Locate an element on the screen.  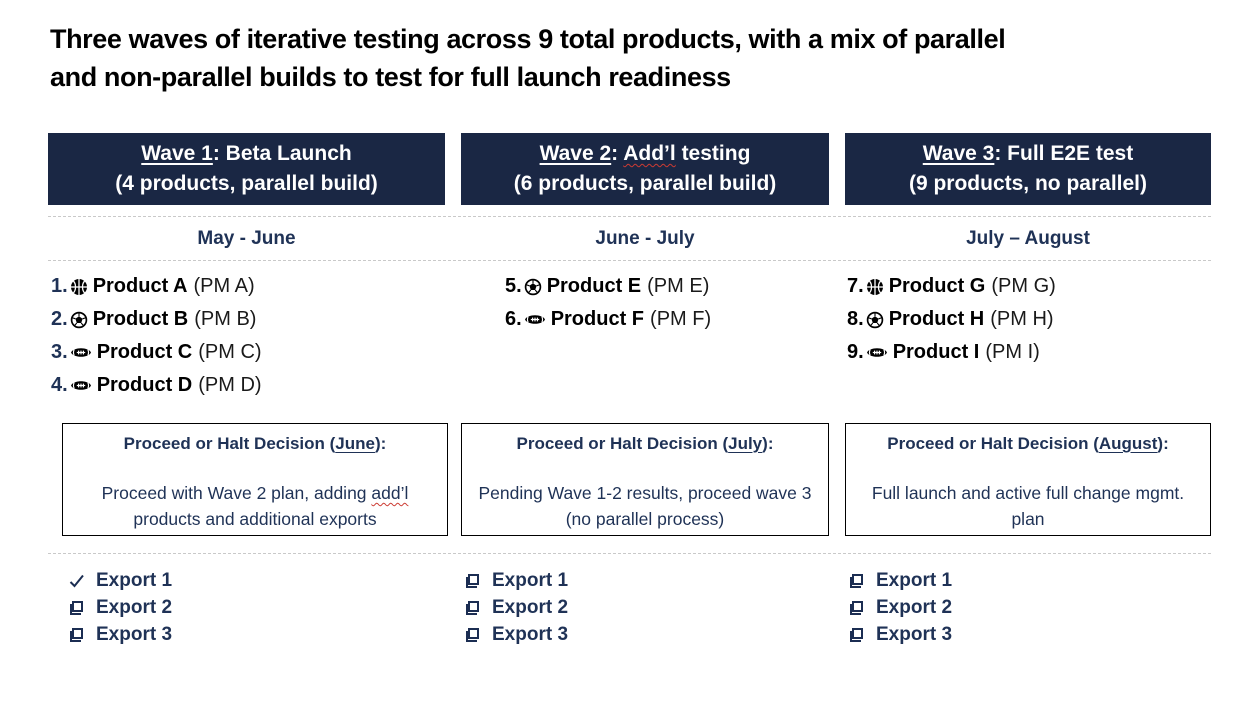
divider-above-exports is located at coordinates (629, 553).